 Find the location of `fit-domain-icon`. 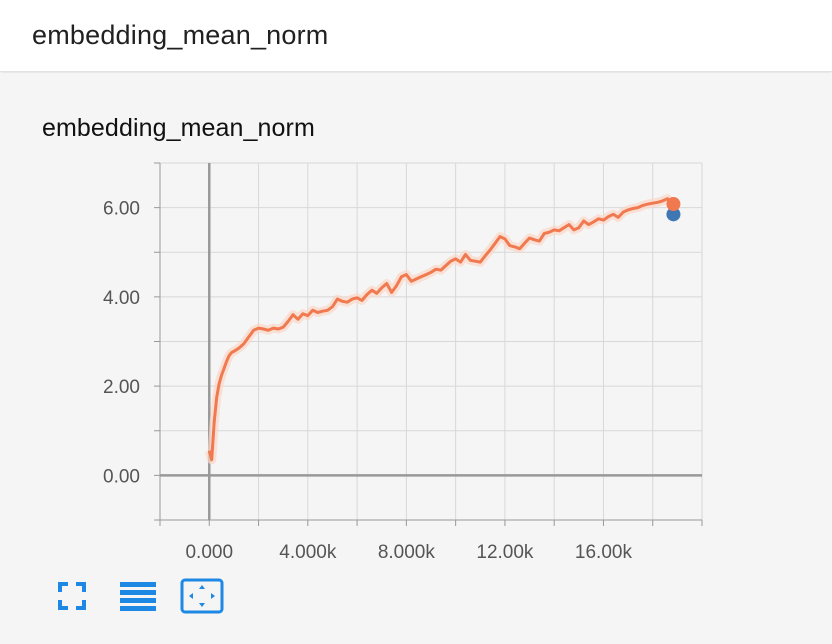

fit-domain-icon is located at coordinates (202, 596).